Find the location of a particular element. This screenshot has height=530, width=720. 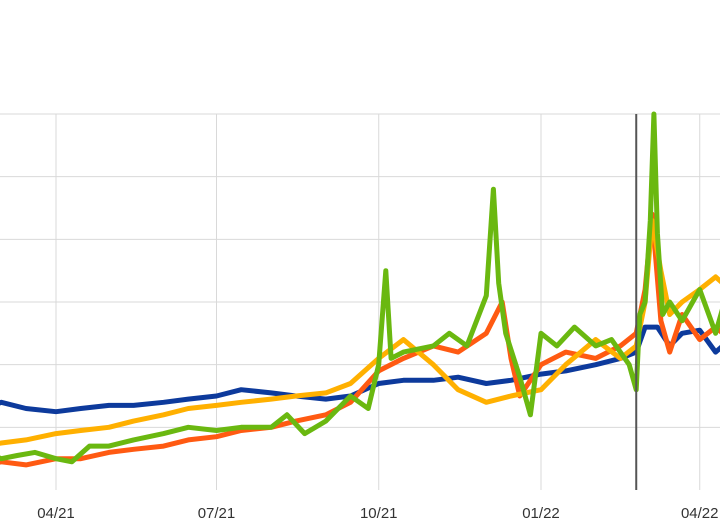

x-axis-ticks: 04/21 07/21 10/21 01/22 04/22 is located at coordinates (377, 513).